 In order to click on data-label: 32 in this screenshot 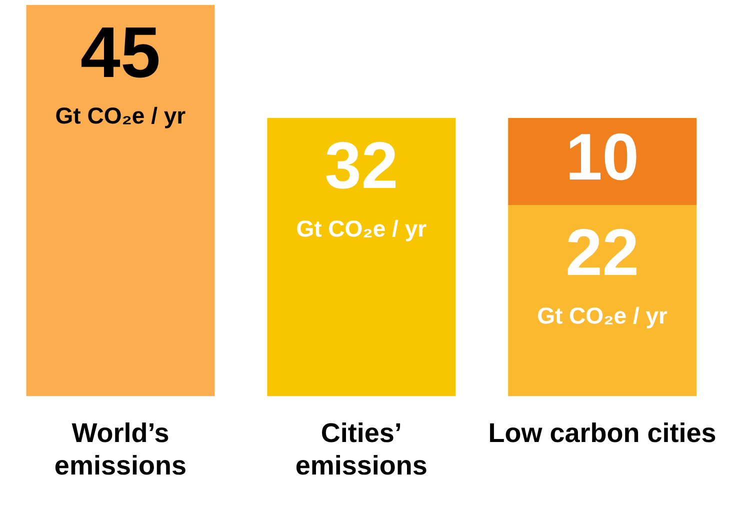, I will do `click(361, 165)`.